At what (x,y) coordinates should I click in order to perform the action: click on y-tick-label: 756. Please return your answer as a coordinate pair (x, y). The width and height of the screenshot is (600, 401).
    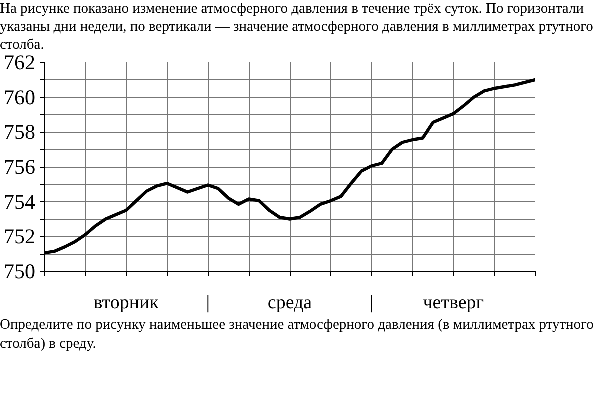
    Looking at the image, I should click on (20, 167).